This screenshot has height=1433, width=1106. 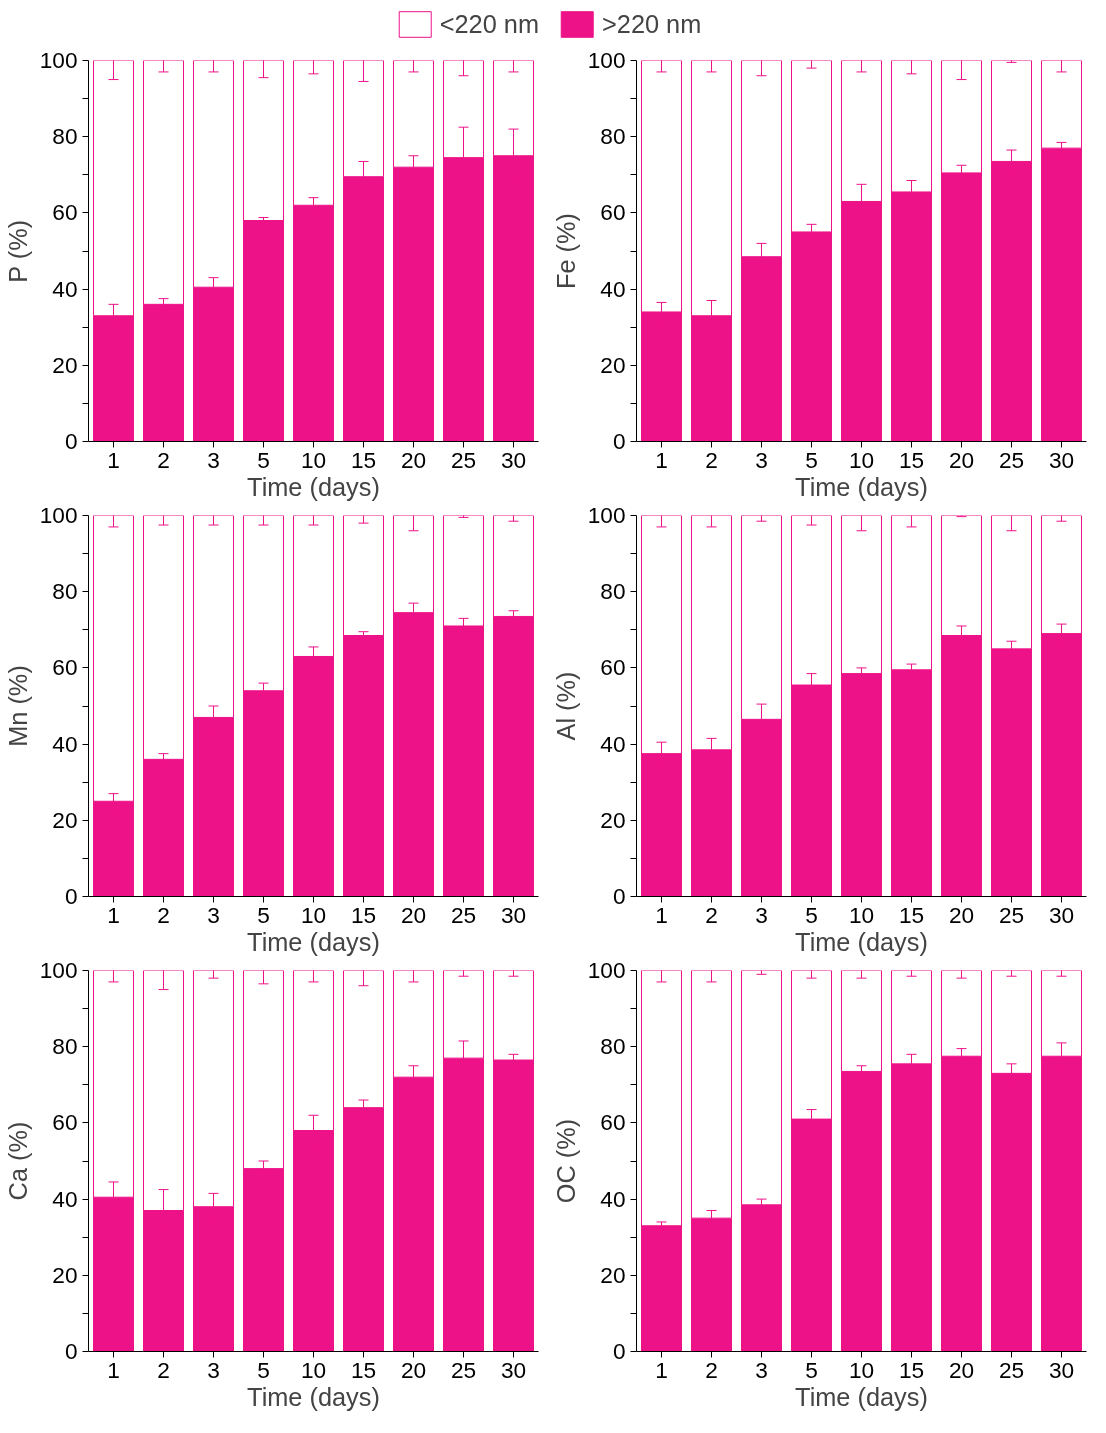 What do you see at coordinates (565, 250) in the screenshot?
I see `y-axis-title: Fe (%)` at bounding box center [565, 250].